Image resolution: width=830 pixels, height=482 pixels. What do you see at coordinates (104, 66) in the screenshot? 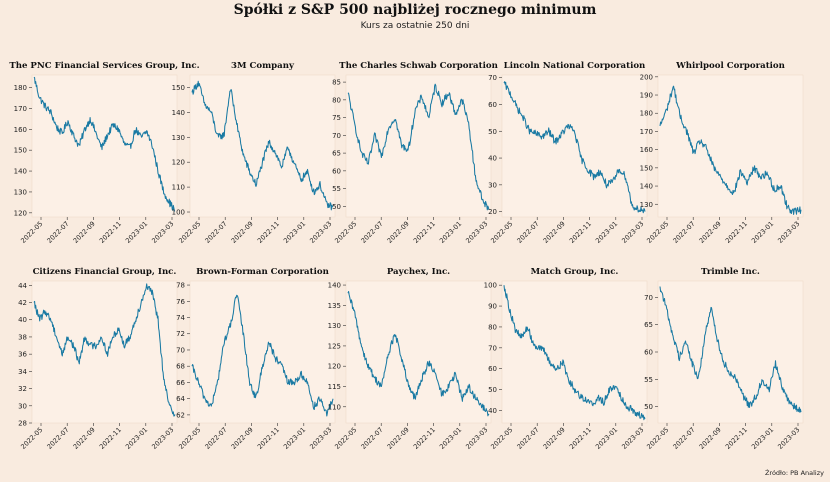
I see `panel-title: The PNC Financial Services Group, Inc.` at bounding box center [104, 66].